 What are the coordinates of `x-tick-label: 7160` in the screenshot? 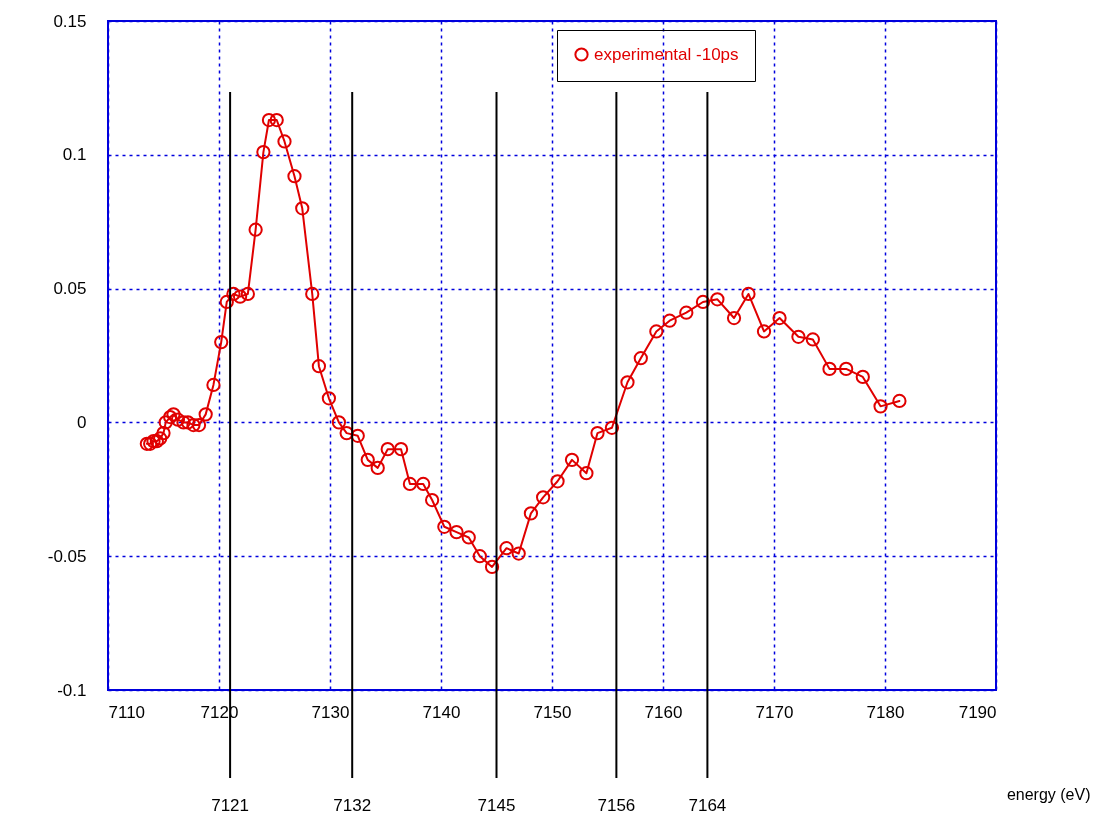 It's located at (663, 712).